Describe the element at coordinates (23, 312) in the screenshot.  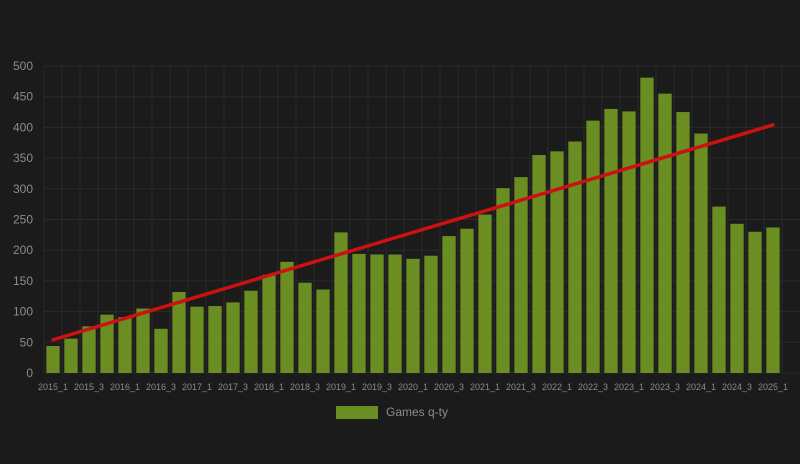
I see `y-tick-label: 100` at that location.